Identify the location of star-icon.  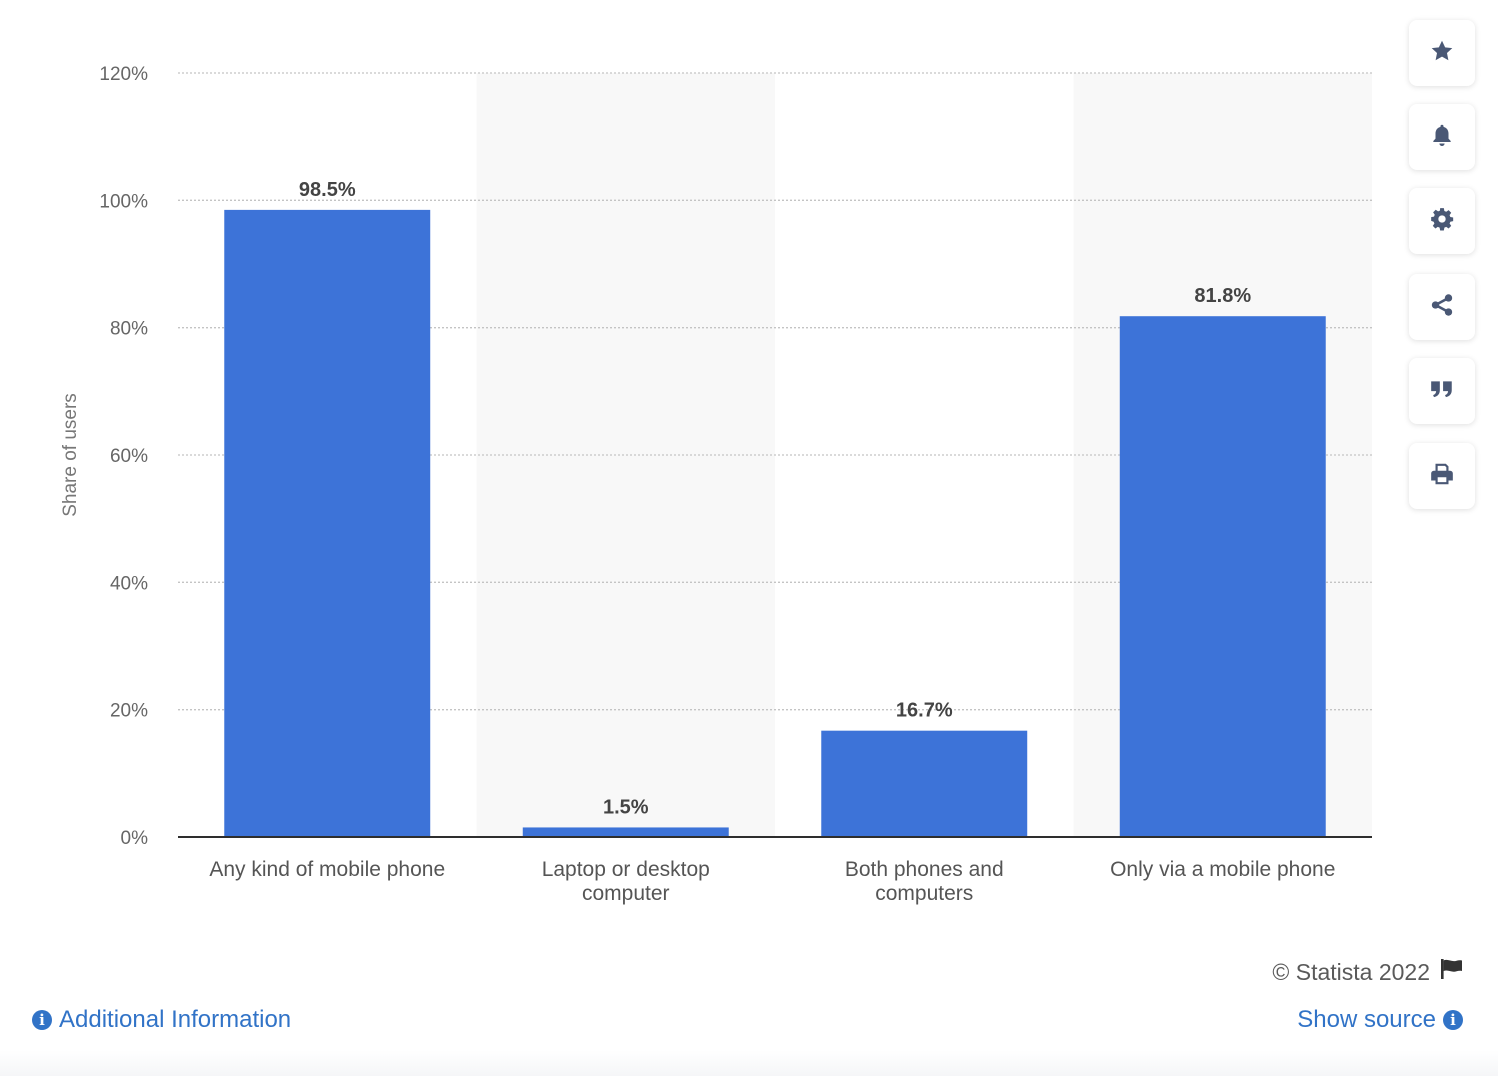
(1442, 53).